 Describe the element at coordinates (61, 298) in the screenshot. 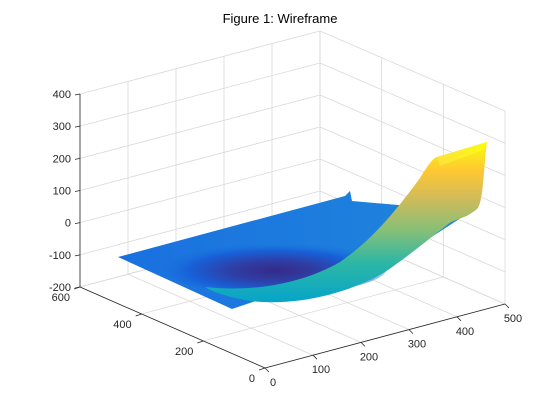

I see `y-tick-label: 600` at that location.